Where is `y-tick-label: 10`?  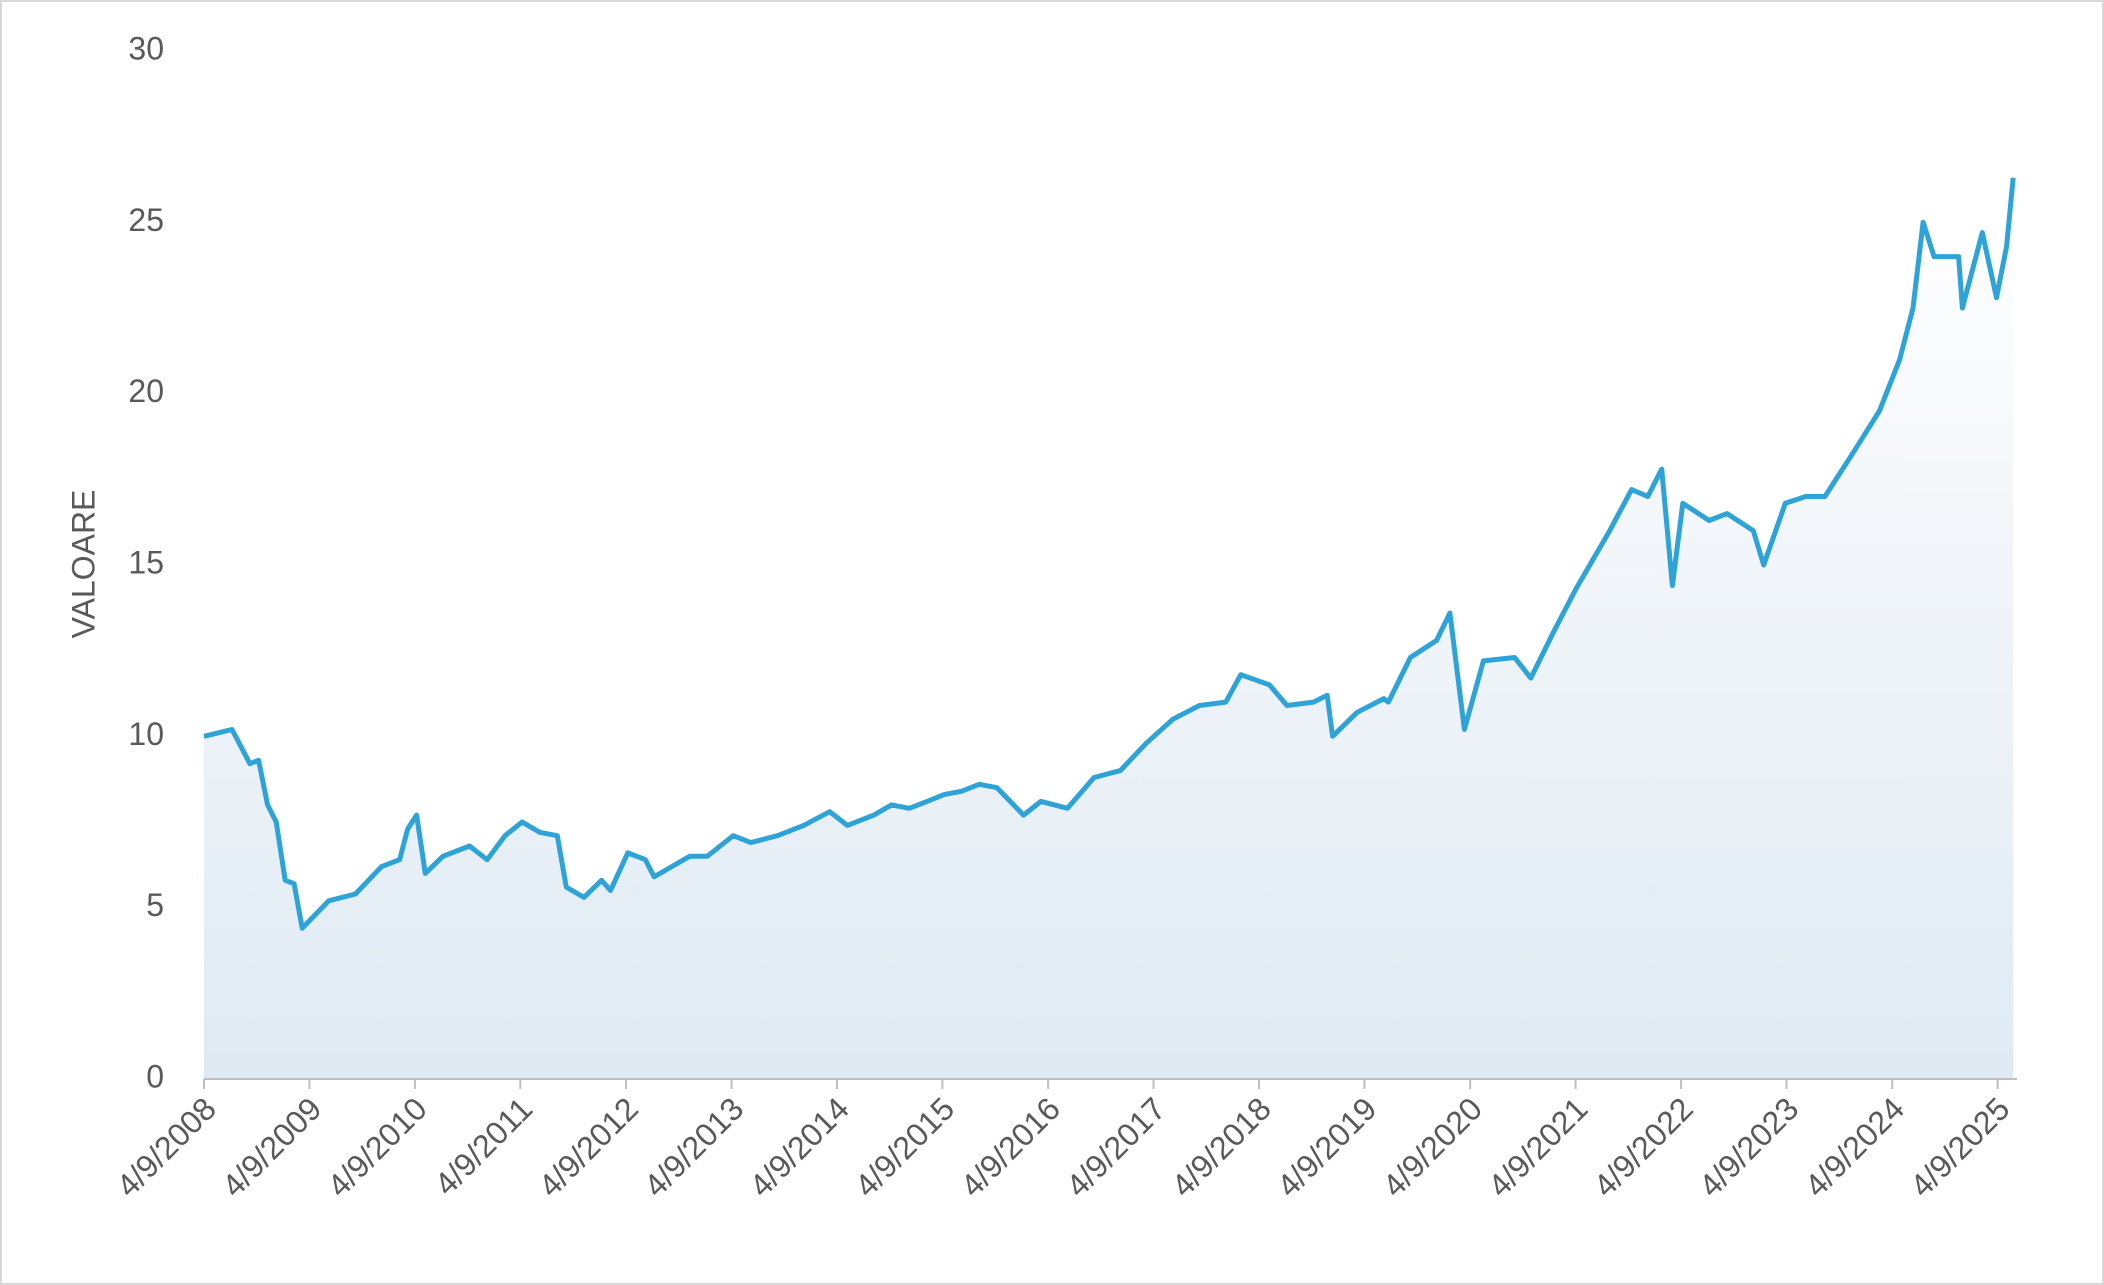
y-tick-label: 10 is located at coordinates (146, 734).